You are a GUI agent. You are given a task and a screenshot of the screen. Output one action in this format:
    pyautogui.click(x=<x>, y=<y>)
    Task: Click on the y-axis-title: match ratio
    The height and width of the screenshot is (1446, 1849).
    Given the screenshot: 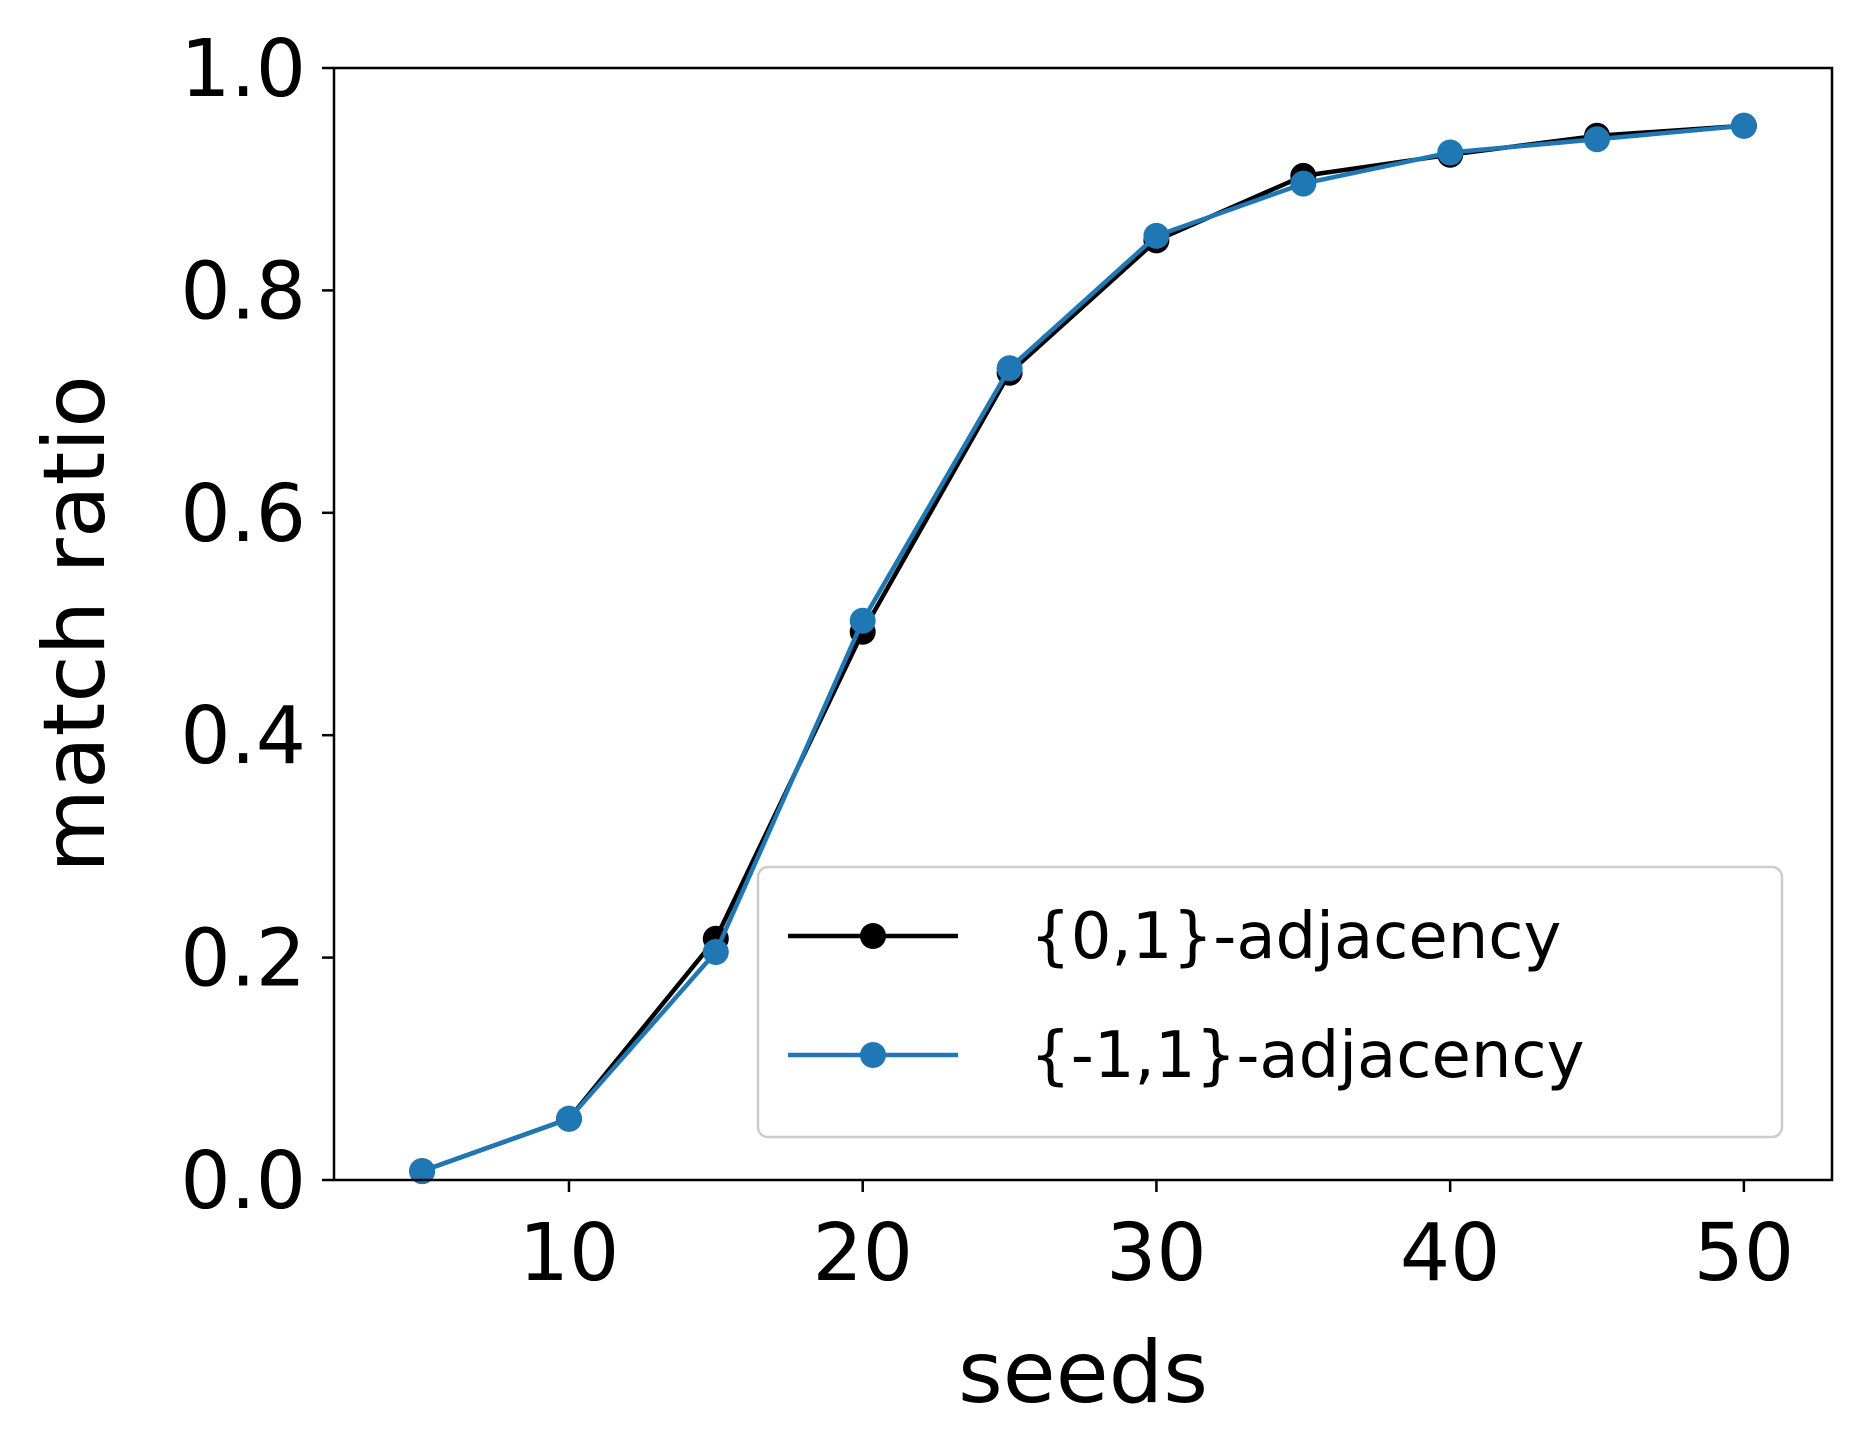 What is the action you would take?
    pyautogui.click(x=75, y=624)
    